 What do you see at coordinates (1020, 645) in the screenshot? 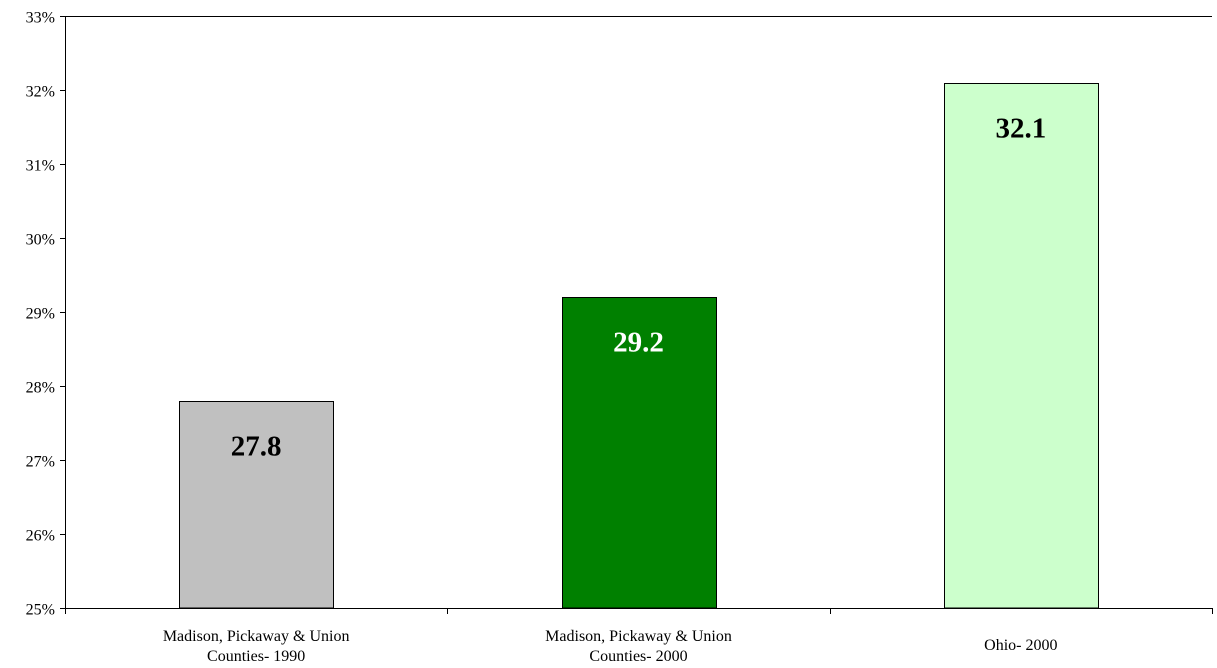
I see `x-category-label: Ohio- 2000` at bounding box center [1020, 645].